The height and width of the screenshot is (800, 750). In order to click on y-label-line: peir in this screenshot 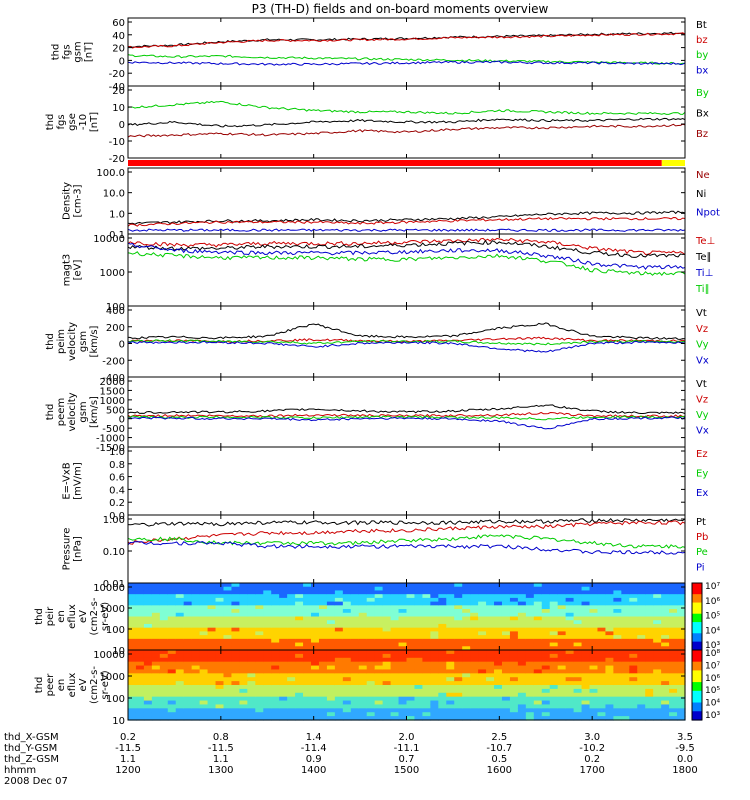, I will do `click(50, 616)`.